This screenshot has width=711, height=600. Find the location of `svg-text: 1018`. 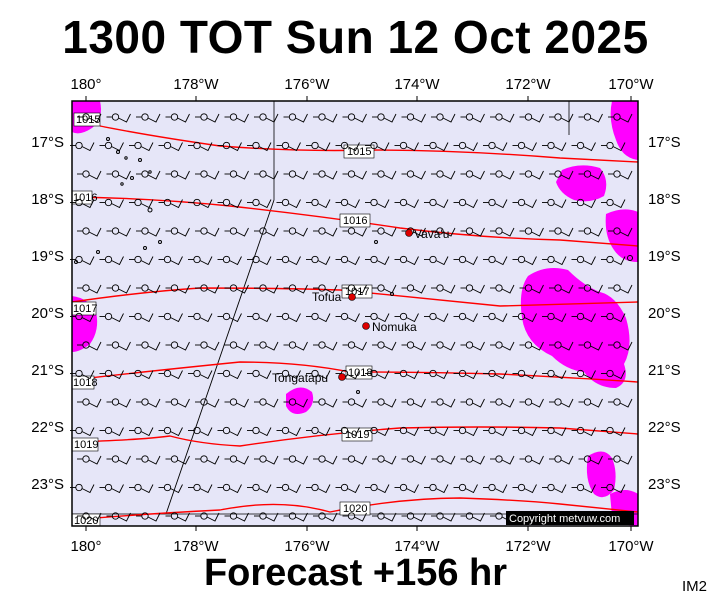

svg-text: 1018 is located at coordinates (85, 383).